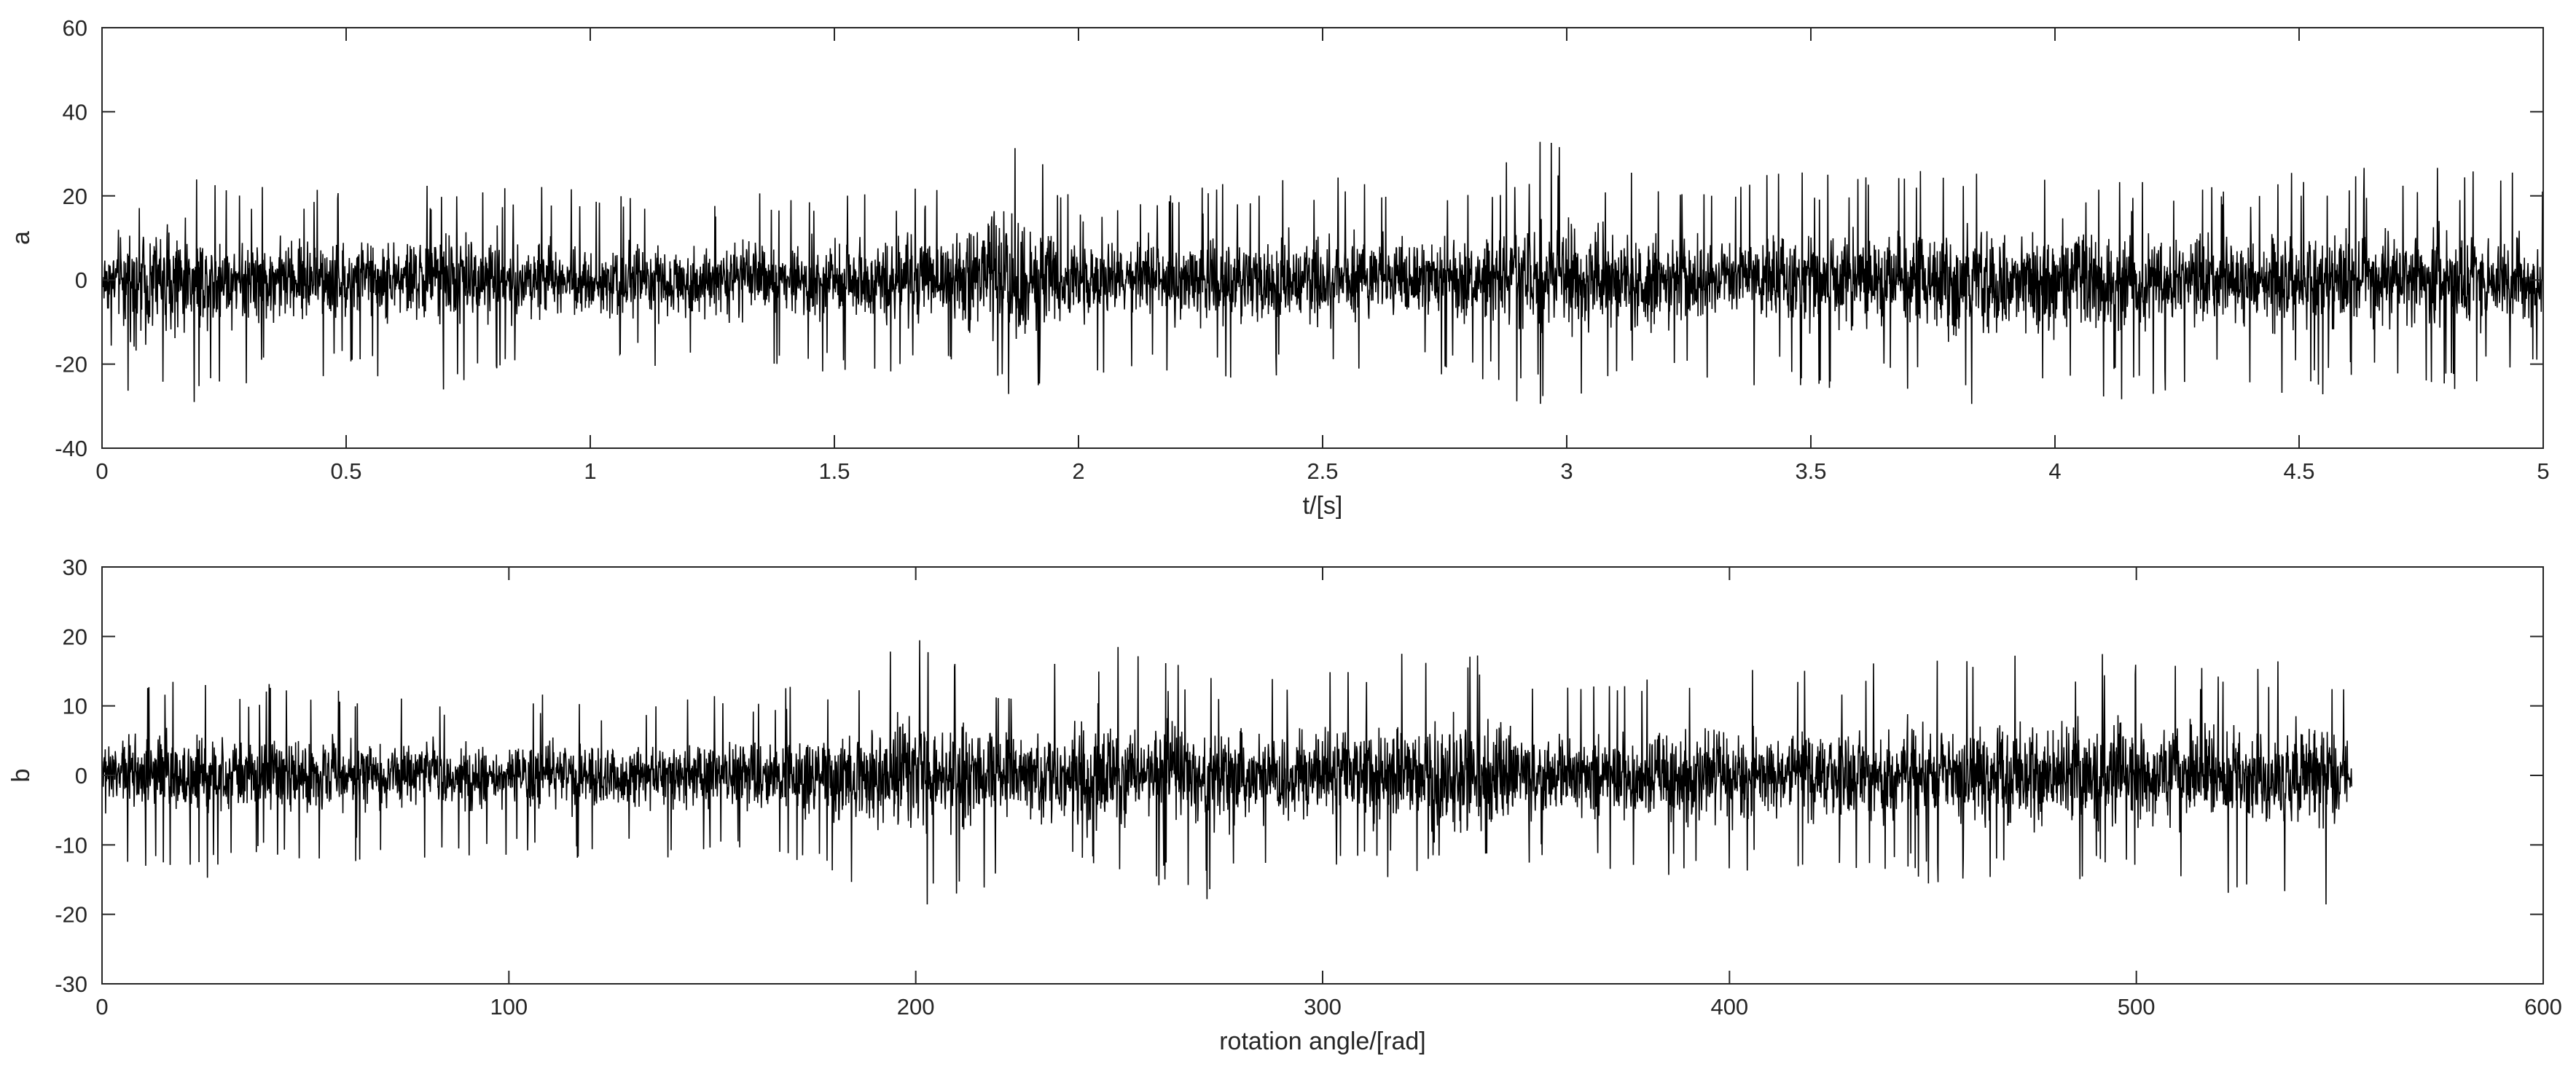 Image resolution: width=2576 pixels, height=1072 pixels. I want to click on y-tick-label: 60, so click(75, 28).